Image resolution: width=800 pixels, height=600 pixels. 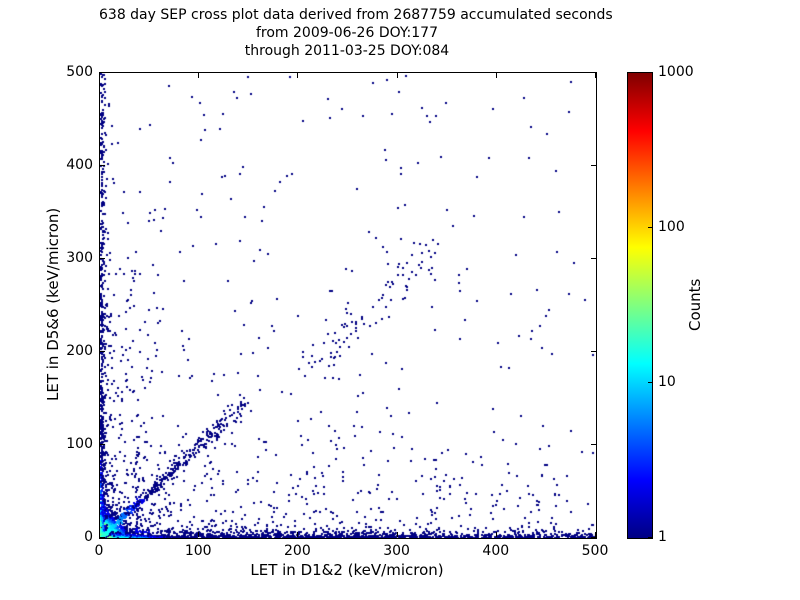 I want to click on x-axis-label: LET in D1&2 (keV/micron), so click(x=347, y=570).